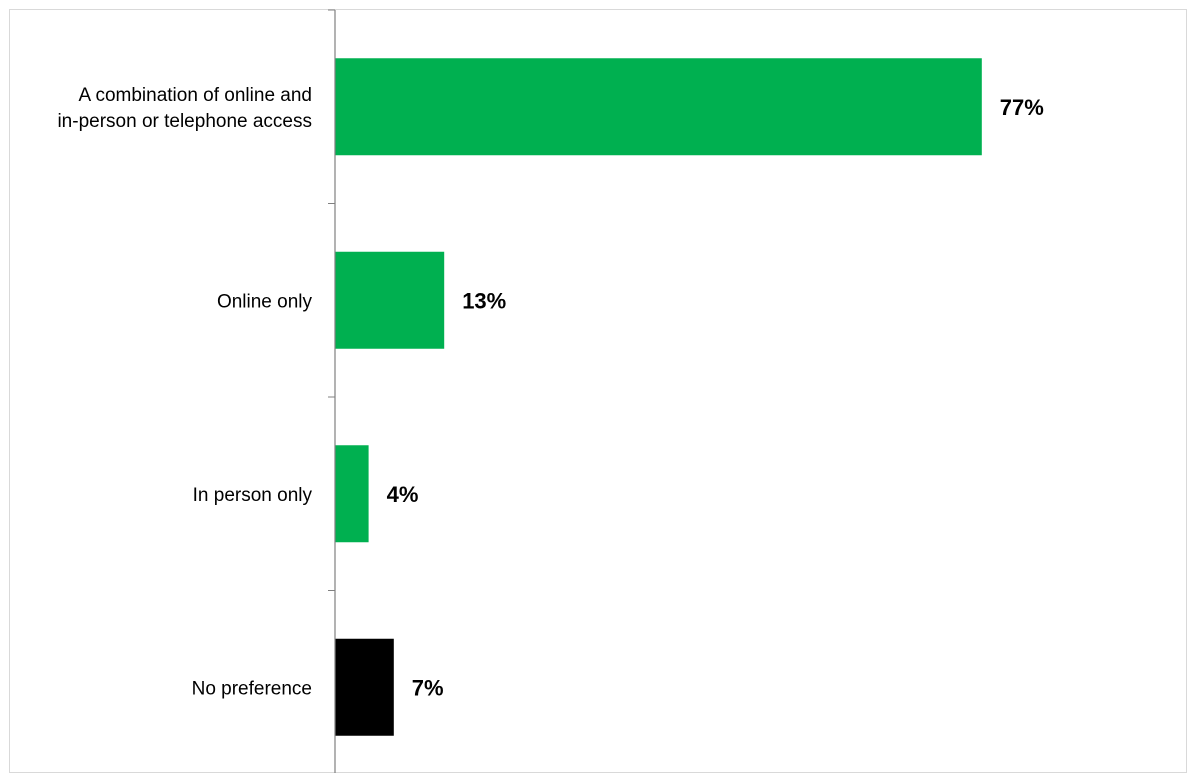 The height and width of the screenshot is (773, 1187). Describe the element at coordinates (428, 687) in the screenshot. I see `value-label-no-preference: 7%` at that location.